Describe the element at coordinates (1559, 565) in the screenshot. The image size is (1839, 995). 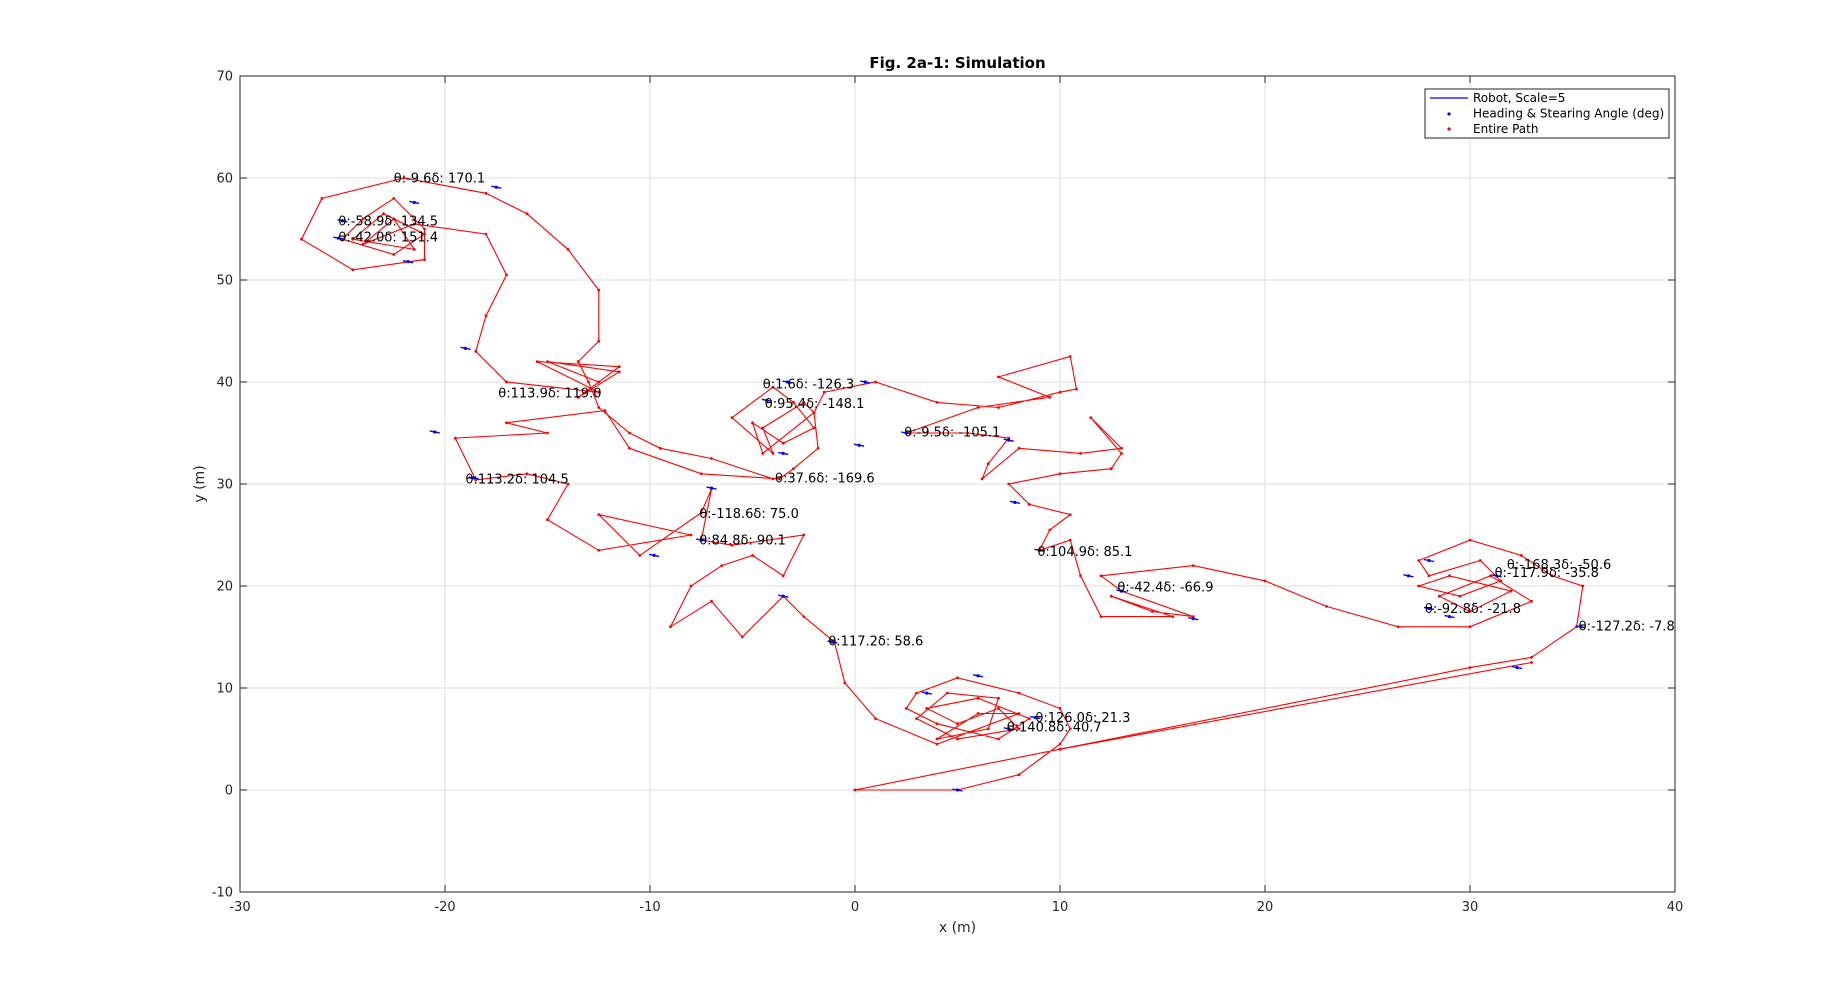
I see `angle-annotation: θ:-168.3δ: -50.6` at that location.